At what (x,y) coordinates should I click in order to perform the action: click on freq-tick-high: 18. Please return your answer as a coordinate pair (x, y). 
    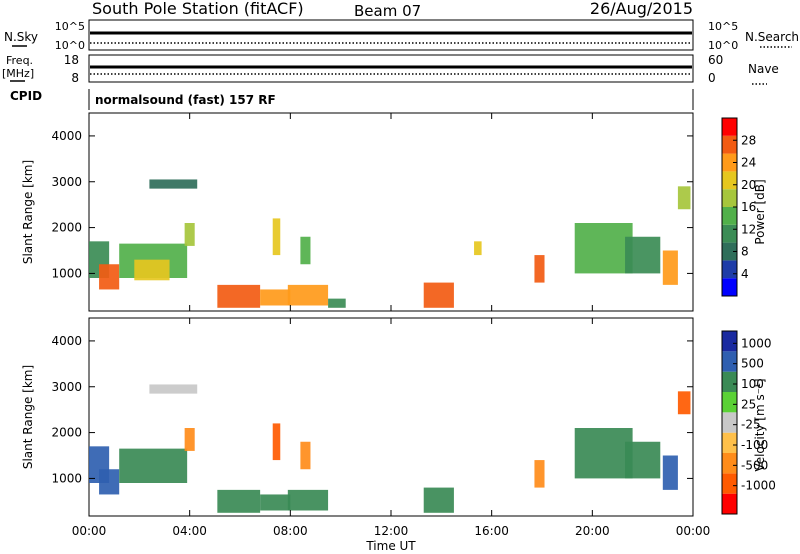
    Looking at the image, I should click on (71, 60).